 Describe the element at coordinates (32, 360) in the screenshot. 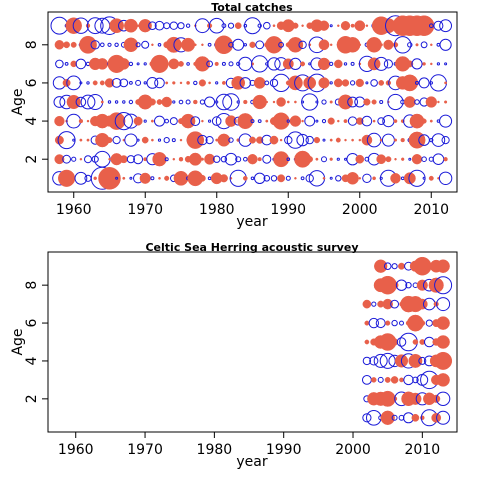

I see `y-tick-label: 4` at that location.